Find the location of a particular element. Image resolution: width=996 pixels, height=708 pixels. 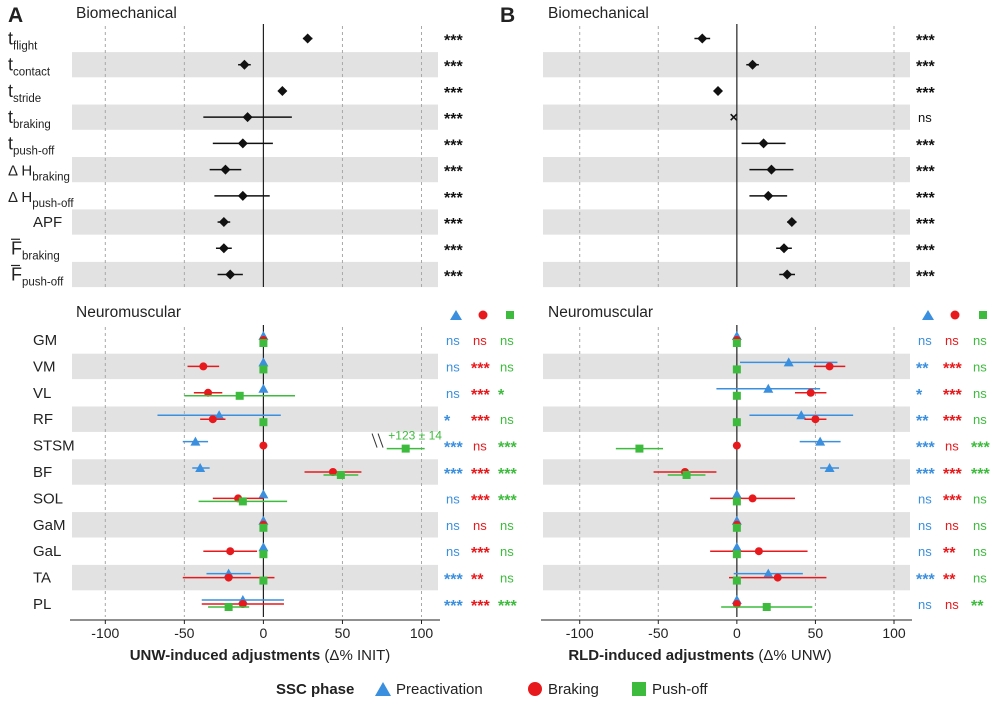

legend-label-braking: Braking is located at coordinates (573, 689).